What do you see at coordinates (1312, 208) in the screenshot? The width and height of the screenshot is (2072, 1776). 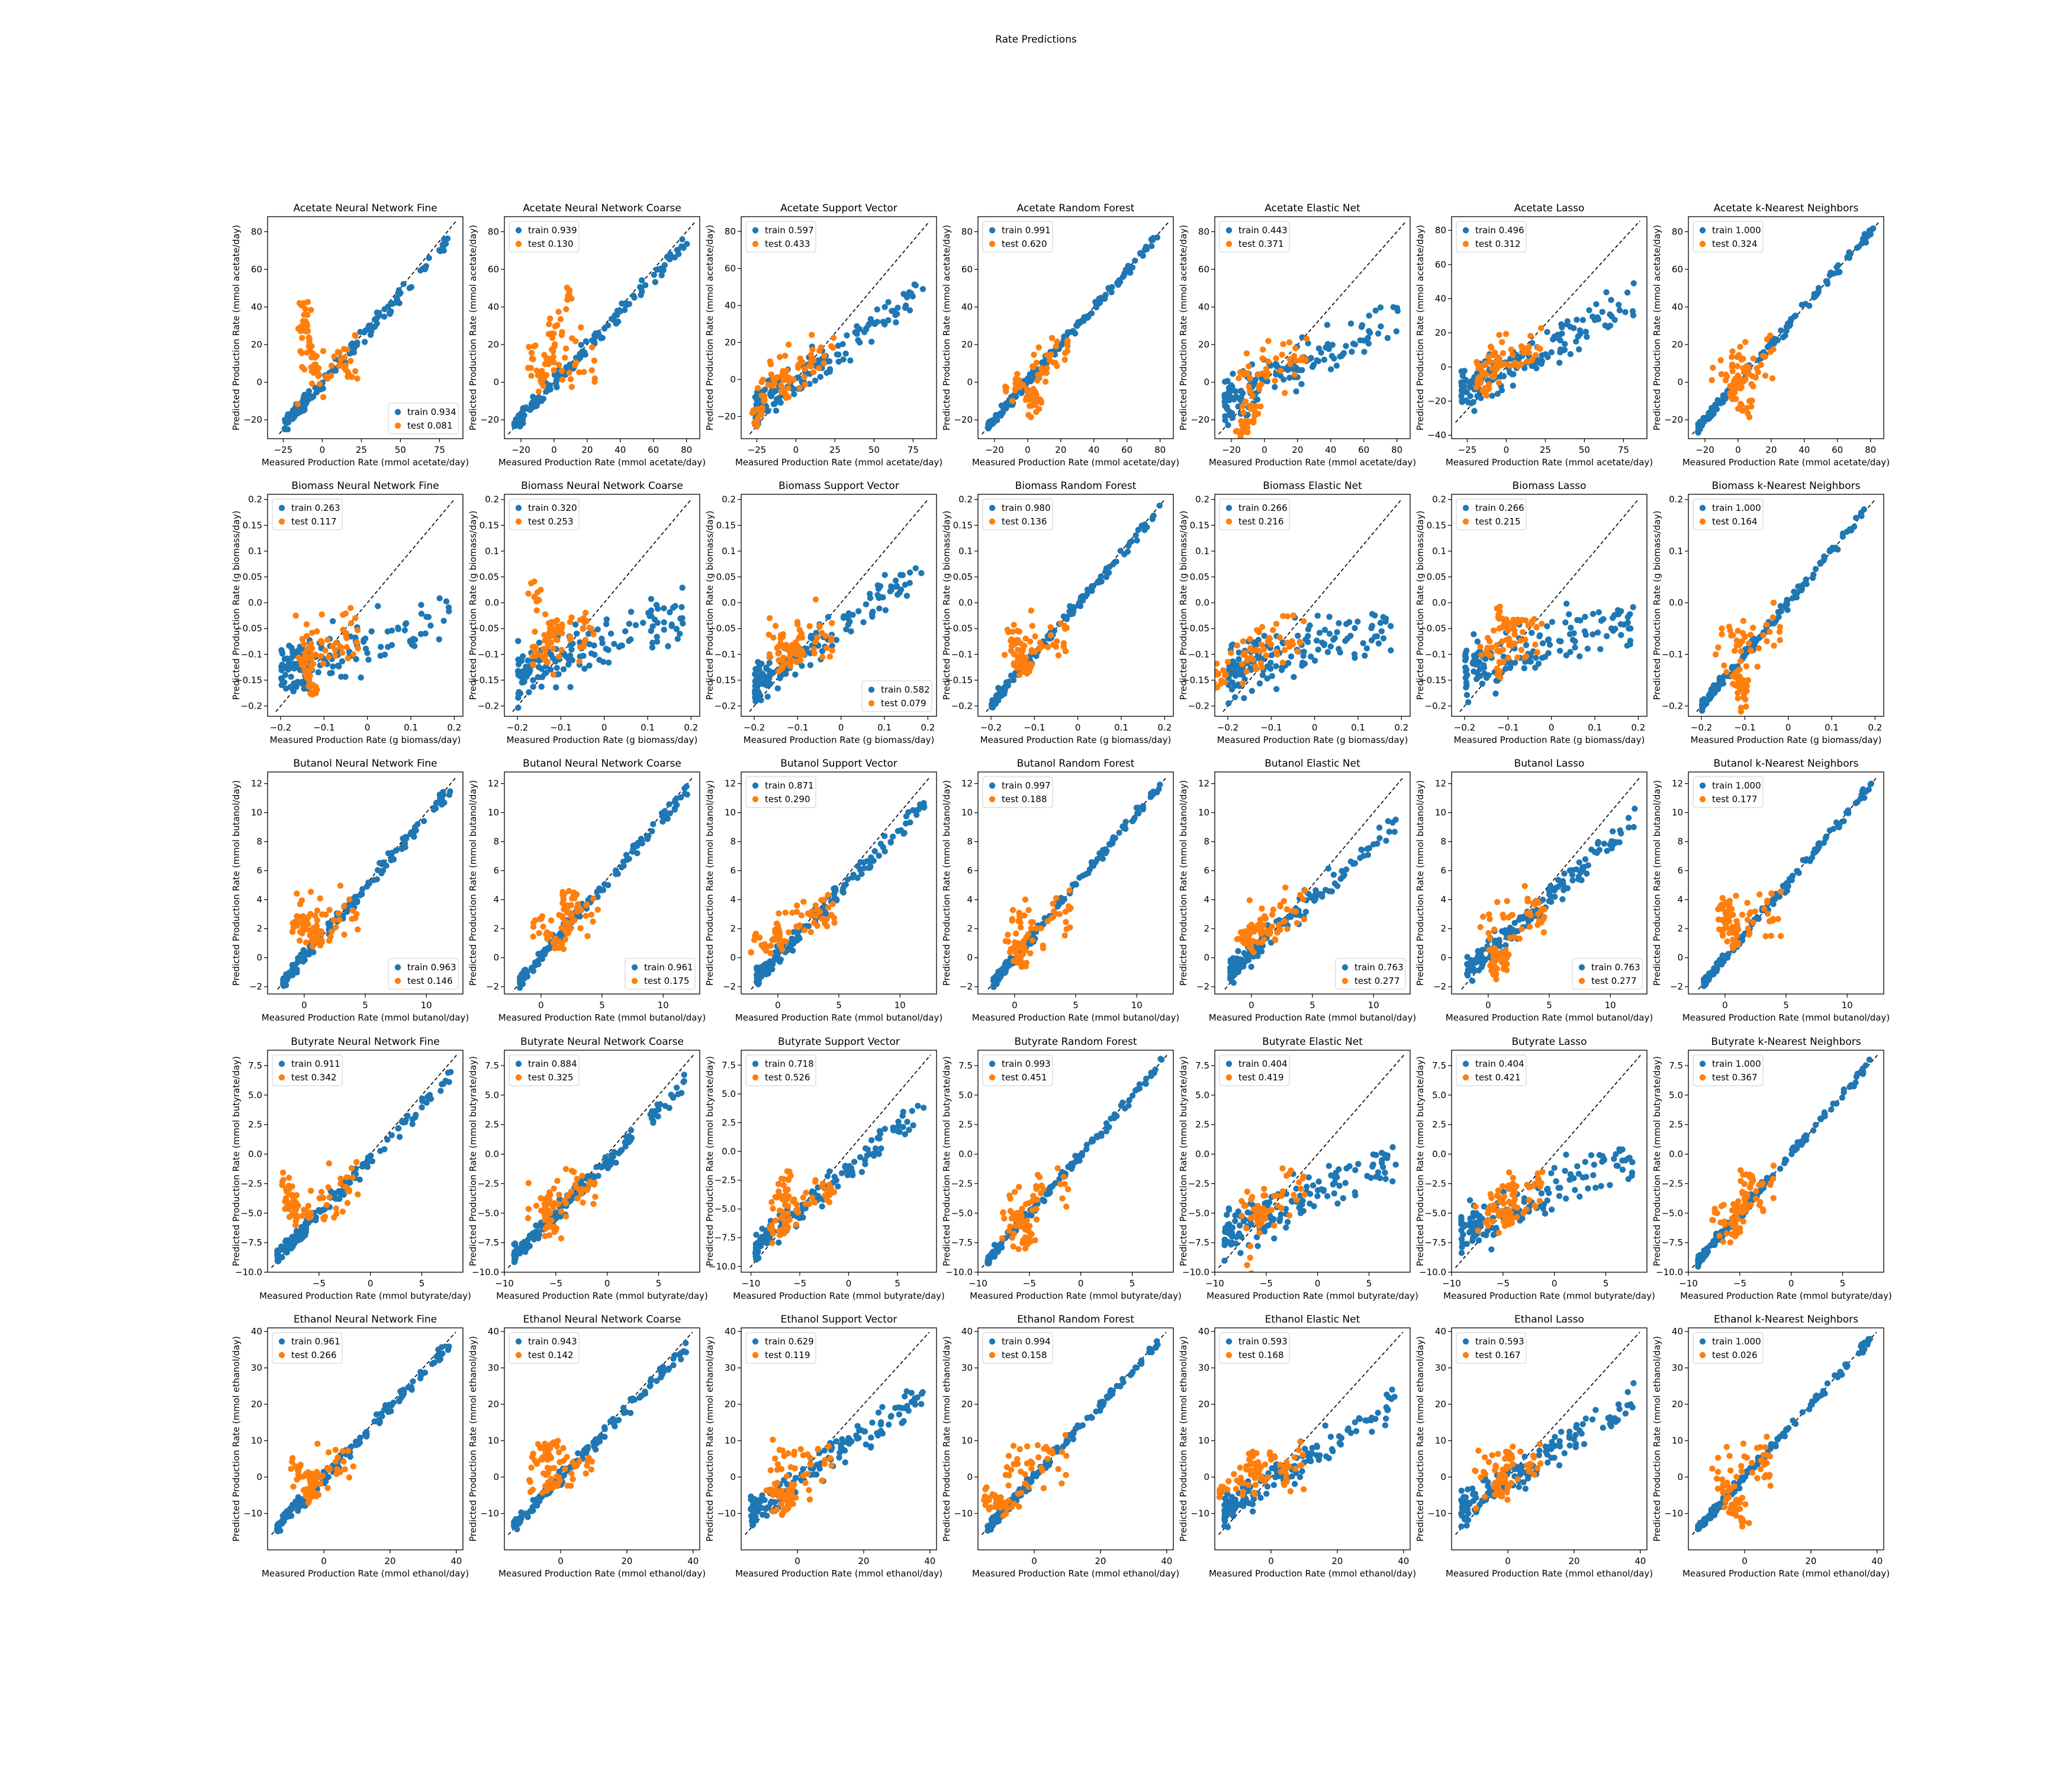 I see `subplot-title: Acetate Elastic Net` at bounding box center [1312, 208].